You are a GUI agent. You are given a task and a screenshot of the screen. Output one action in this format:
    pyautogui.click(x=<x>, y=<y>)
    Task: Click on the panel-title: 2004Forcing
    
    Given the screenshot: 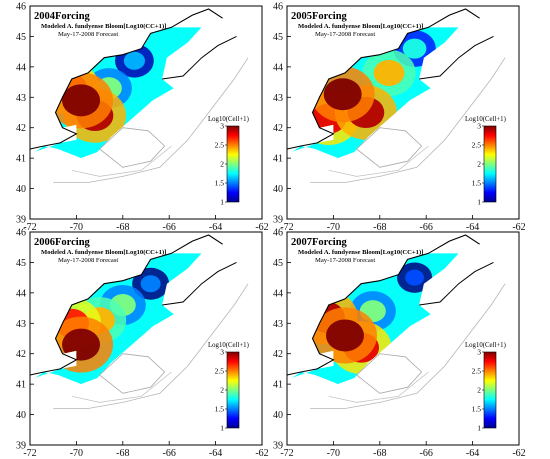 What is the action you would take?
    pyautogui.click(x=62, y=16)
    